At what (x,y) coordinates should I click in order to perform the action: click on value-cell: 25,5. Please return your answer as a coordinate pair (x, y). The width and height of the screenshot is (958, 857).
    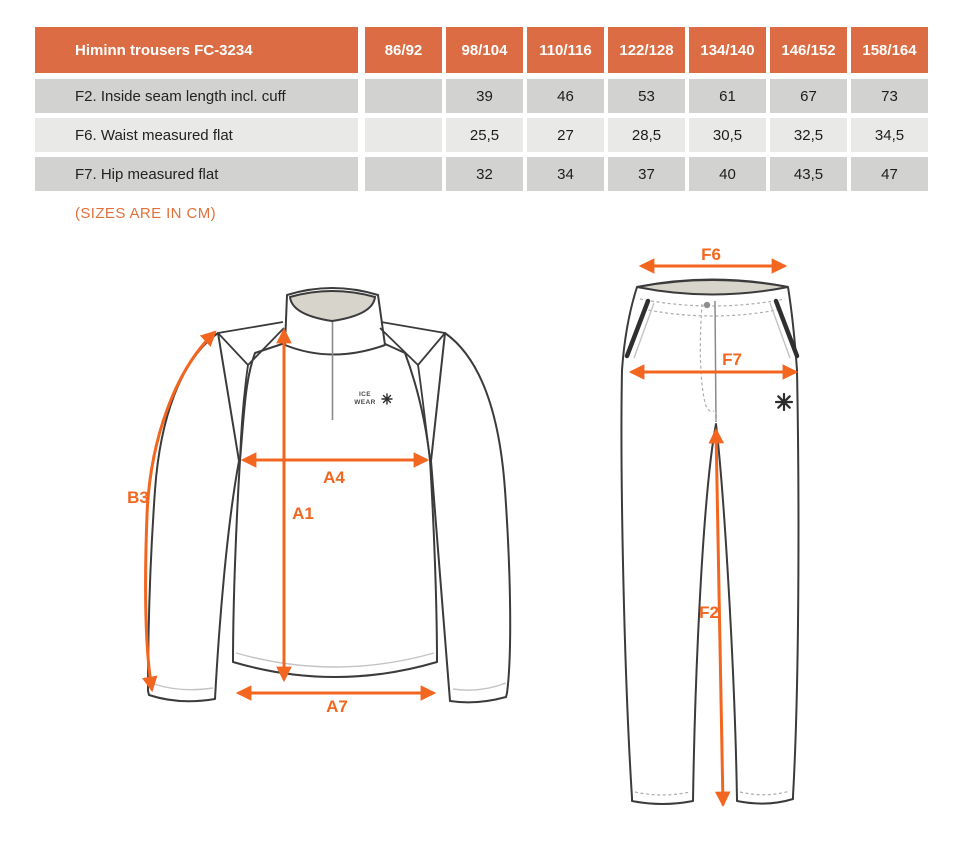
    Looking at the image, I should click on (484, 135).